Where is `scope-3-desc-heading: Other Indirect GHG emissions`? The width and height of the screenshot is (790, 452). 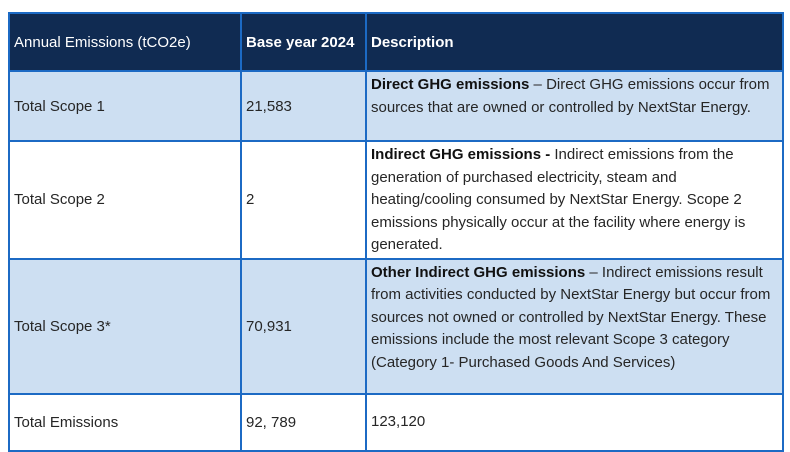
scope-3-desc-heading: Other Indirect GHG emissions is located at coordinates (478, 272).